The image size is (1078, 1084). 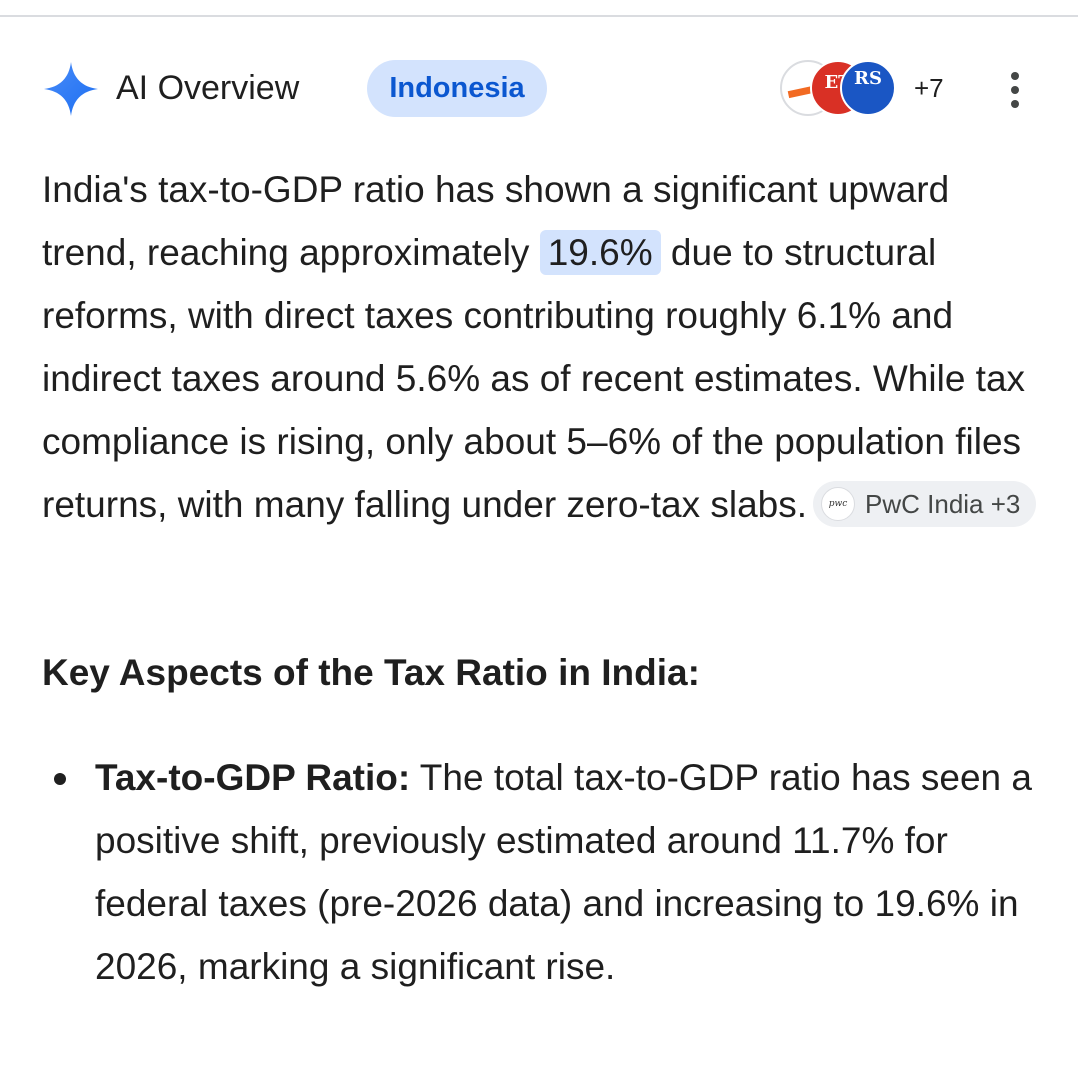 I want to click on source-favicon-3: RS, so click(x=868, y=88).